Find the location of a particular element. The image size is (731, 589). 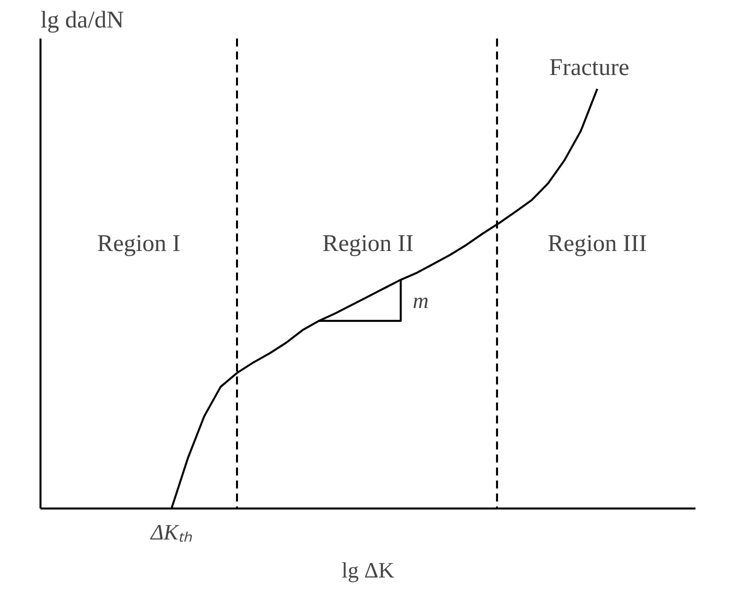

text: ΔKₜₕ is located at coordinates (171, 532).